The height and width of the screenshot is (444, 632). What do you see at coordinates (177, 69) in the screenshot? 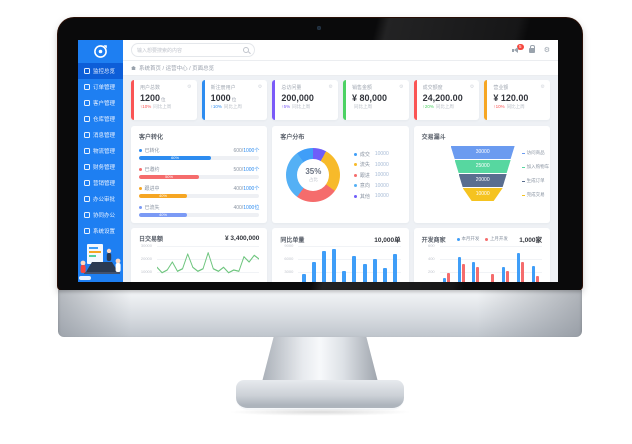
I see `breadcrumb-path: 系统首页 / 运营中心 / 页面总览` at bounding box center [177, 69].